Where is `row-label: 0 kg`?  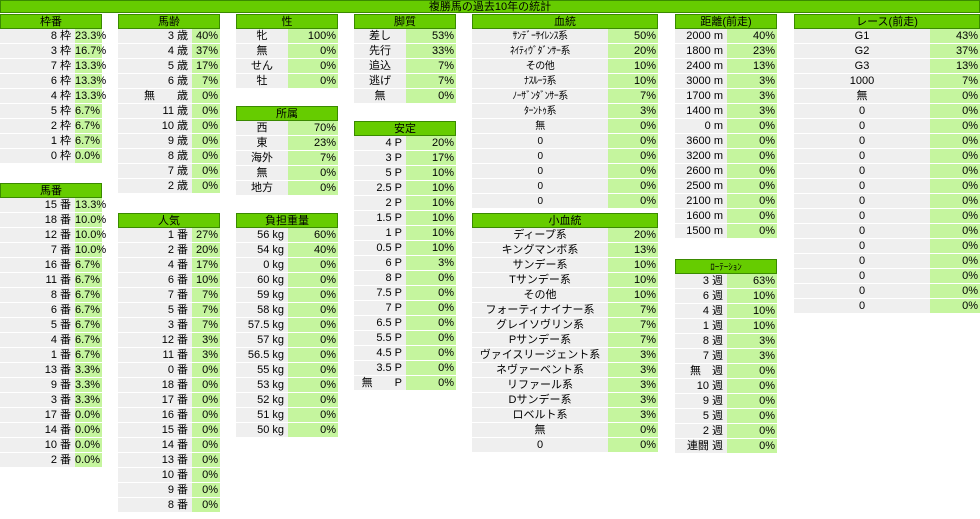
row-label: 0 kg is located at coordinates (262, 265).